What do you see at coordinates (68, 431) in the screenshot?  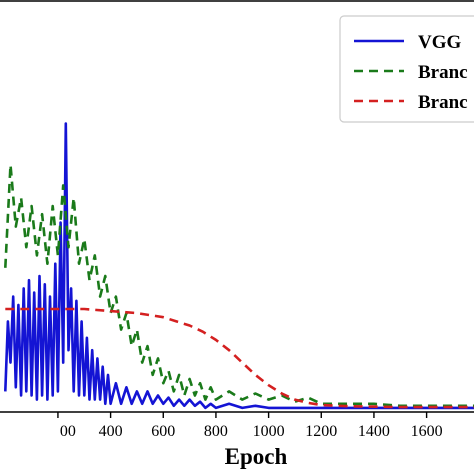 I see `x-tick-label: 00` at bounding box center [68, 431].